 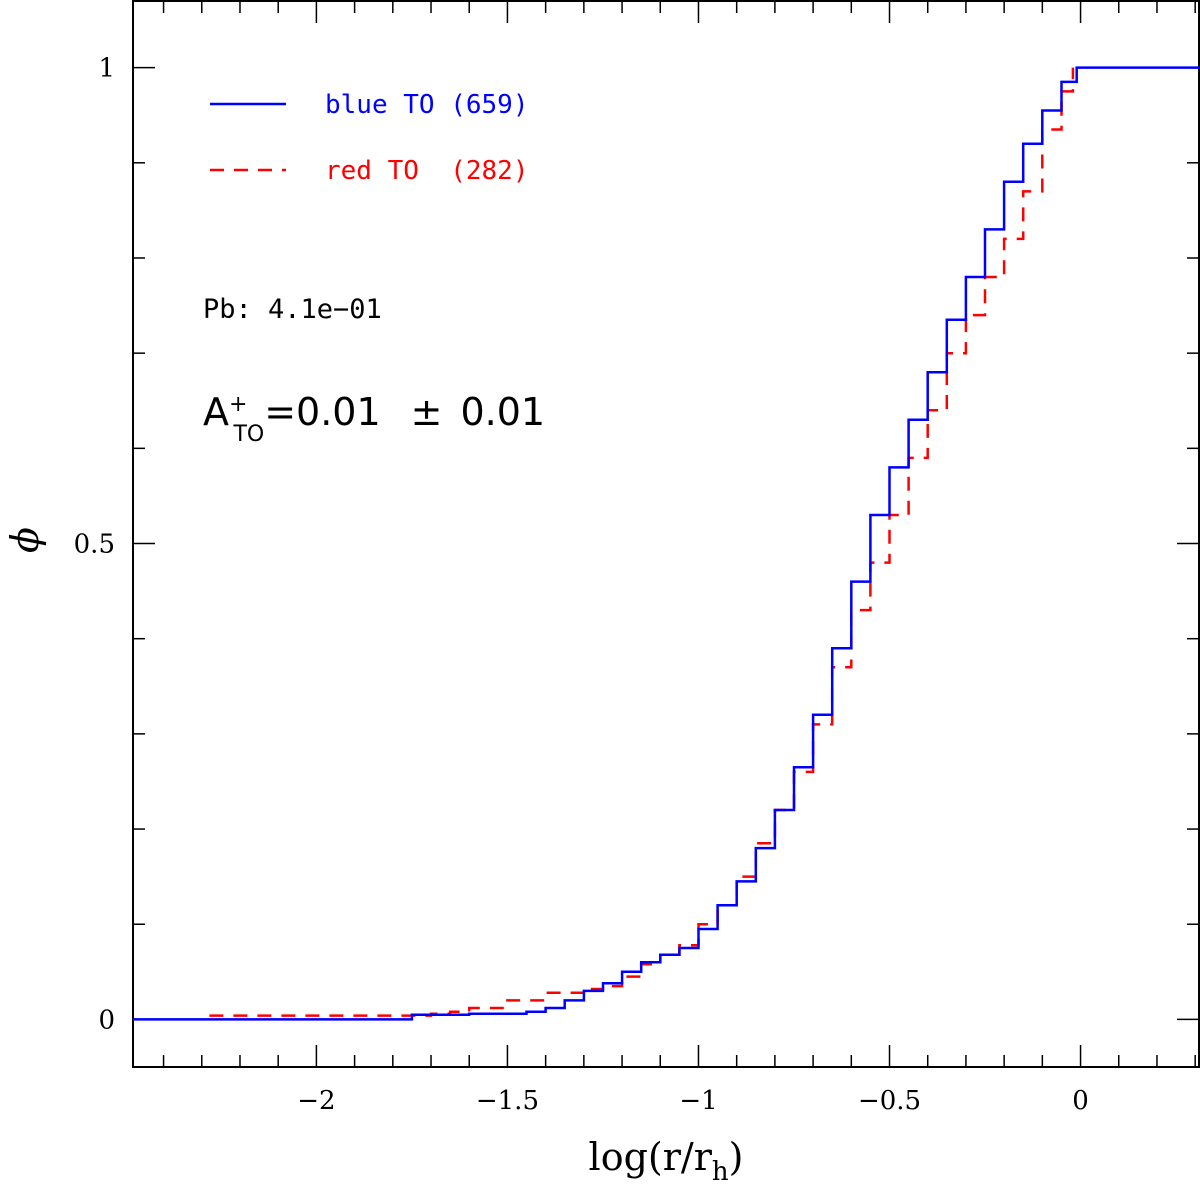 What do you see at coordinates (238, 404) in the screenshot?
I see `asymmetry-sup: +` at bounding box center [238, 404].